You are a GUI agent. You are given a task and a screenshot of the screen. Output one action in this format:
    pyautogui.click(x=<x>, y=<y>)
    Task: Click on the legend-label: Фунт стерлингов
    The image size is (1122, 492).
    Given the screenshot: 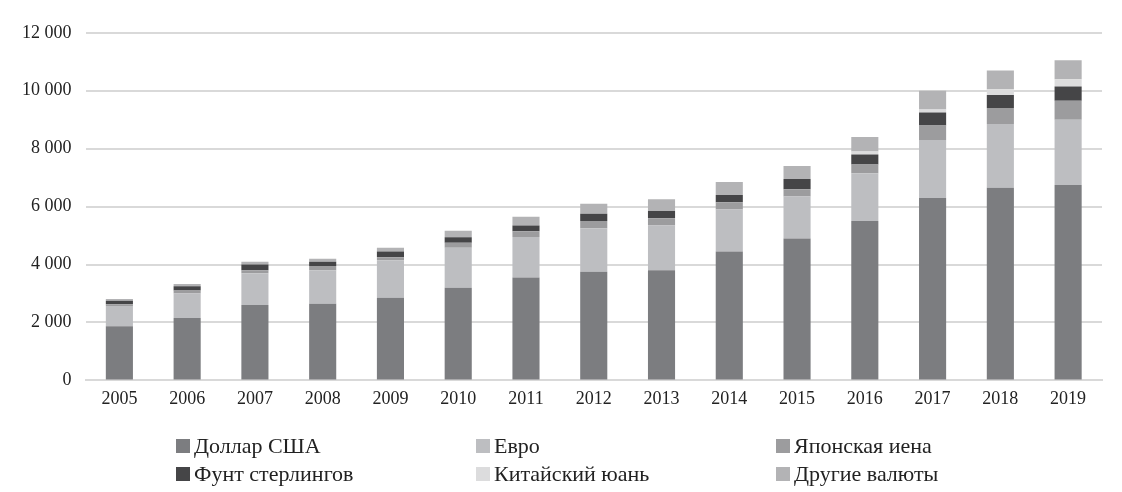 What is the action you would take?
    pyautogui.click(x=274, y=474)
    